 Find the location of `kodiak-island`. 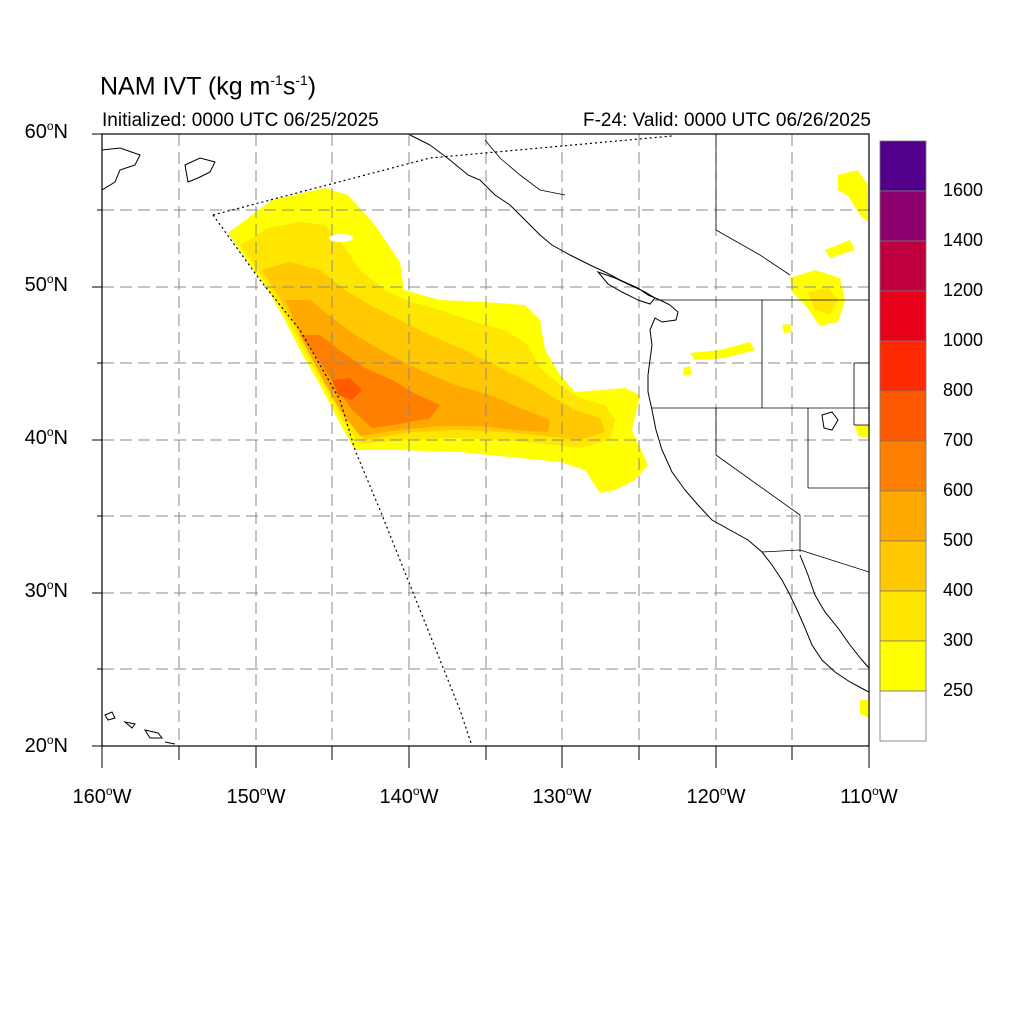

kodiak-island is located at coordinates (200, 170).